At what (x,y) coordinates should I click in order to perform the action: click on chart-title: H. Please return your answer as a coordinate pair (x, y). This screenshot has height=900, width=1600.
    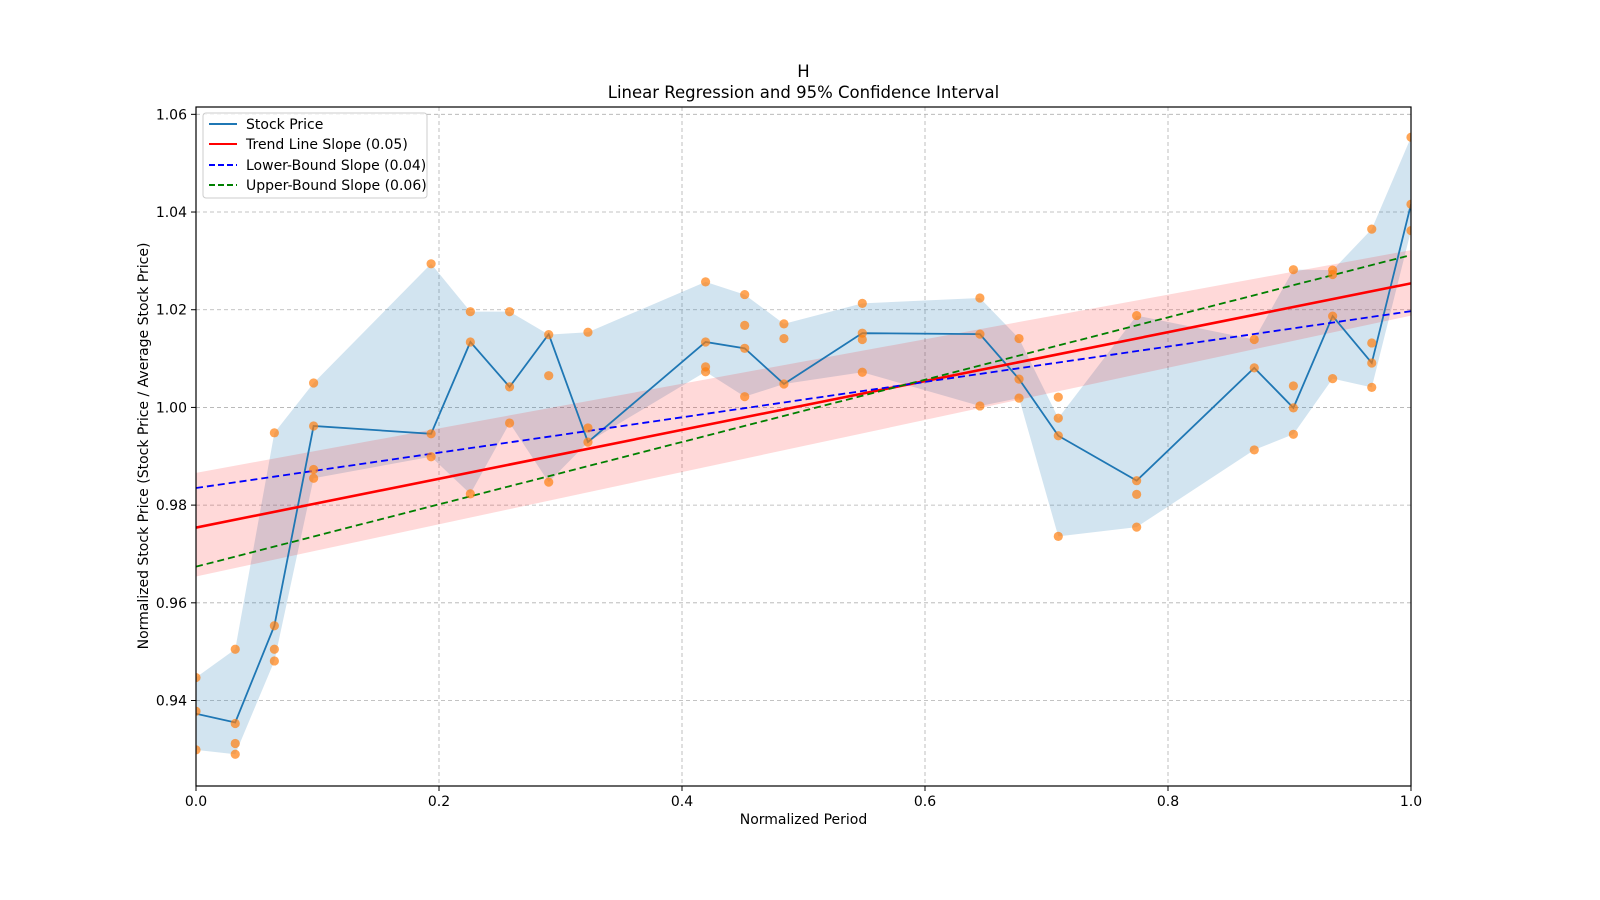
    Looking at the image, I should click on (803, 71).